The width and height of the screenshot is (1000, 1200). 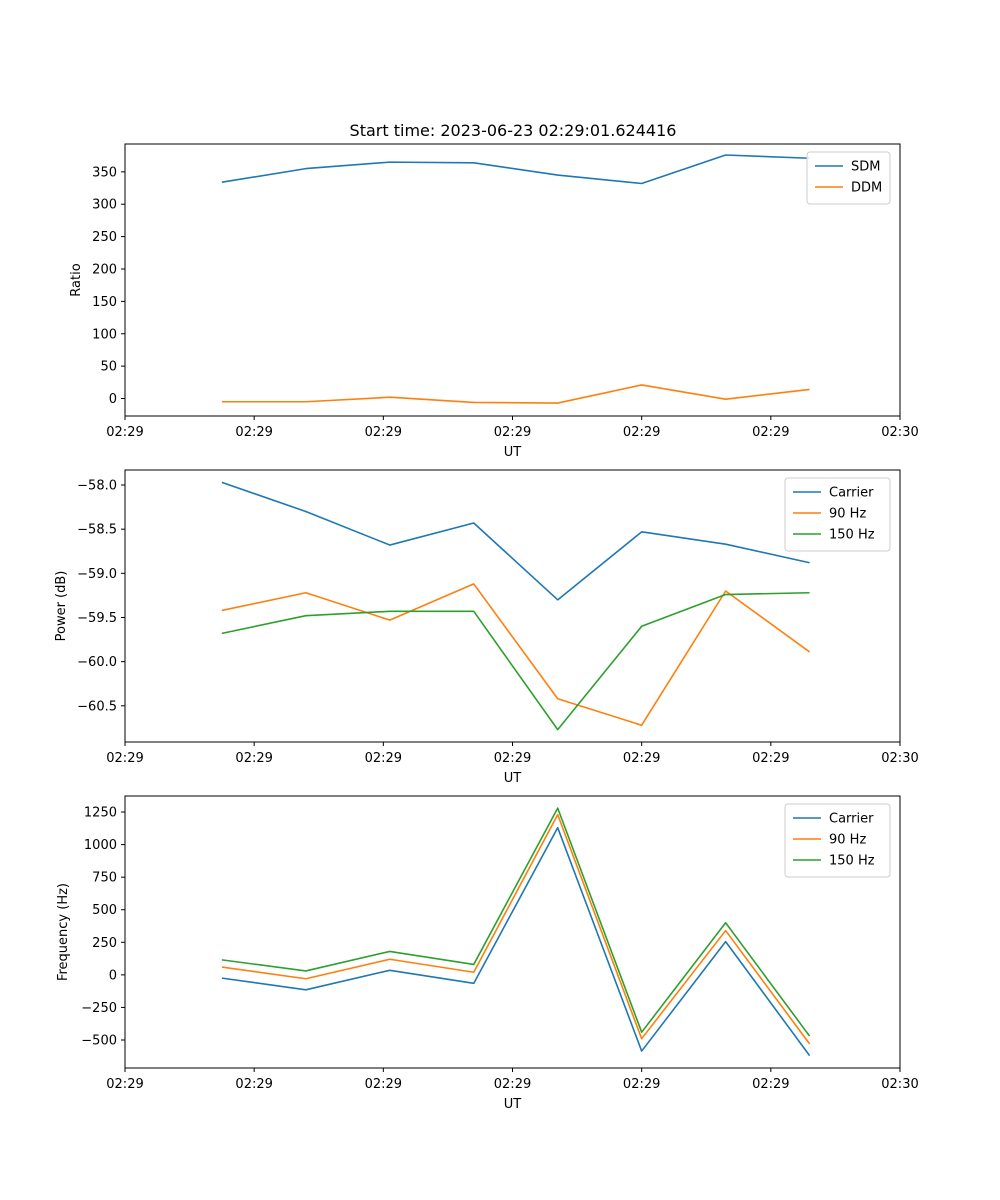 I want to click on y-tick-label: 500, so click(x=104, y=910).